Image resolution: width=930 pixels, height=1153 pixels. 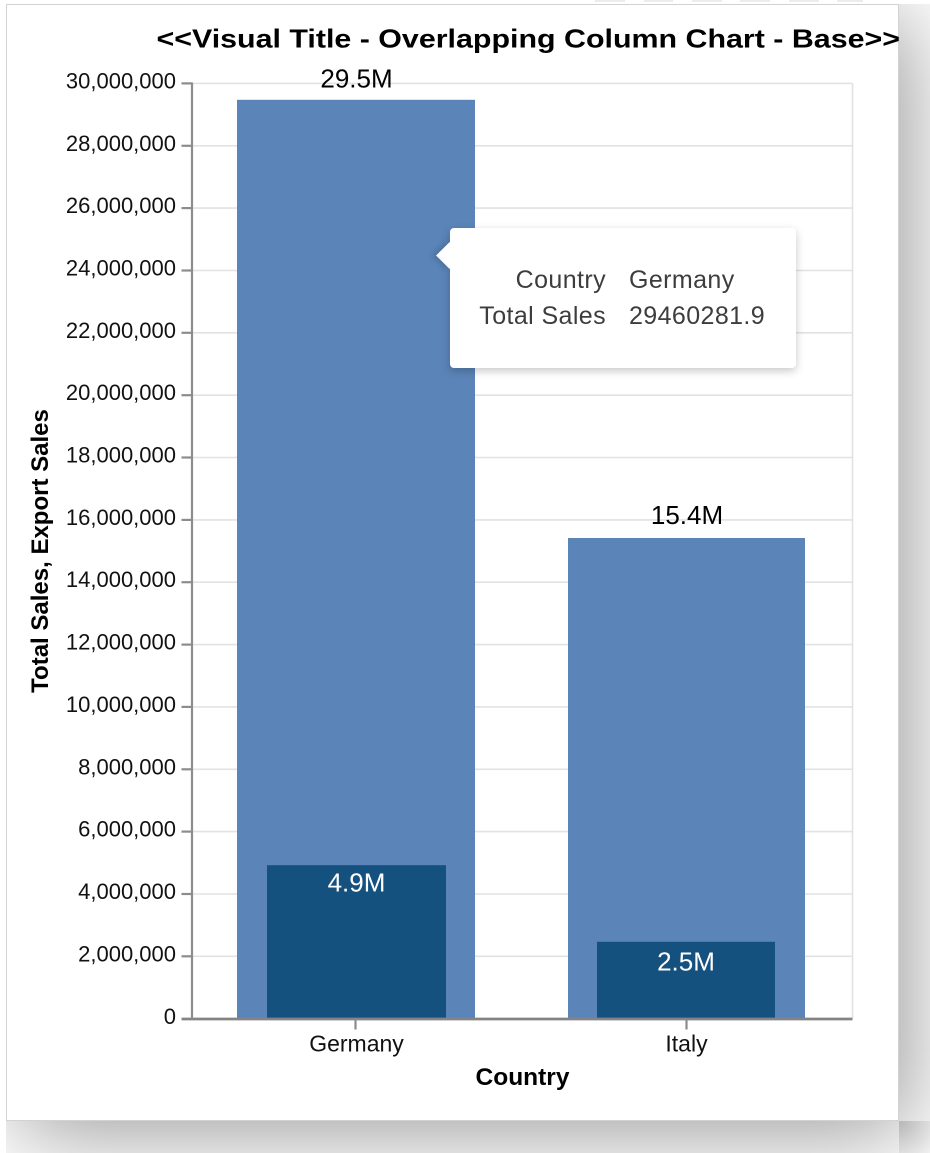 What do you see at coordinates (687, 515) in the screenshot?
I see `svg-text: 15.4M` at bounding box center [687, 515].